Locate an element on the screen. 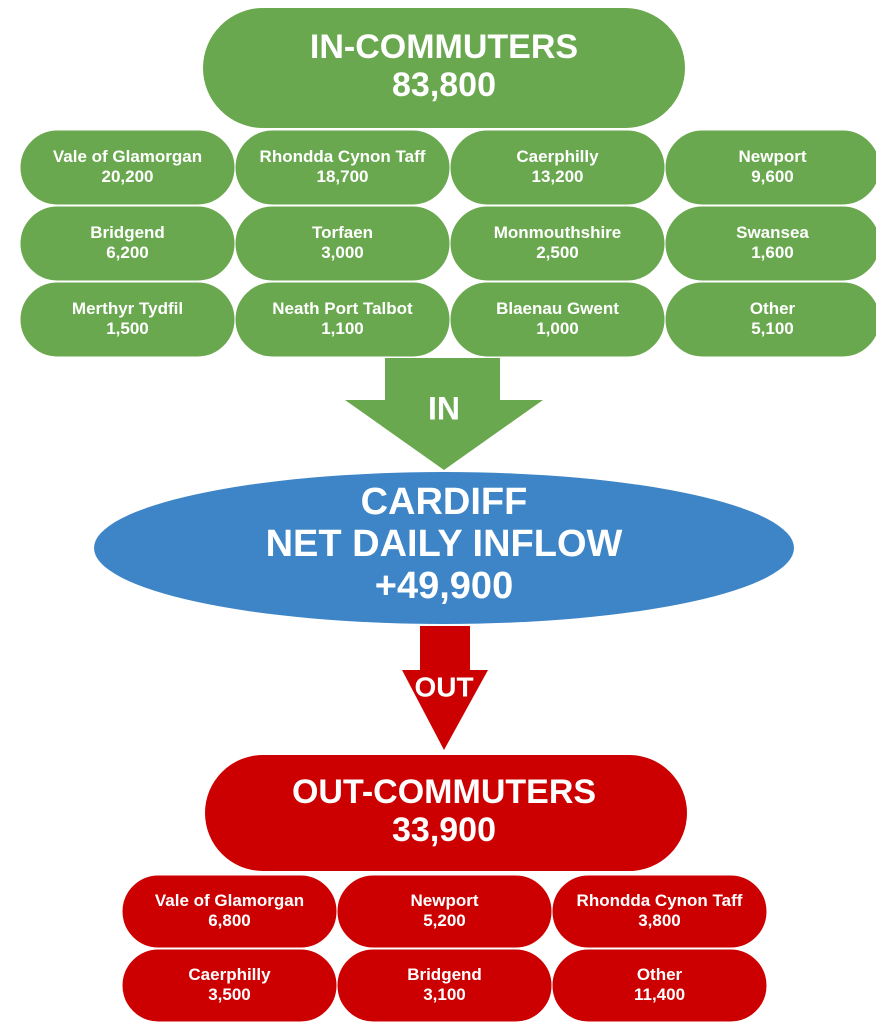 The height and width of the screenshot is (1023, 876). cardiff-ellipse is located at coordinates (444, 548).